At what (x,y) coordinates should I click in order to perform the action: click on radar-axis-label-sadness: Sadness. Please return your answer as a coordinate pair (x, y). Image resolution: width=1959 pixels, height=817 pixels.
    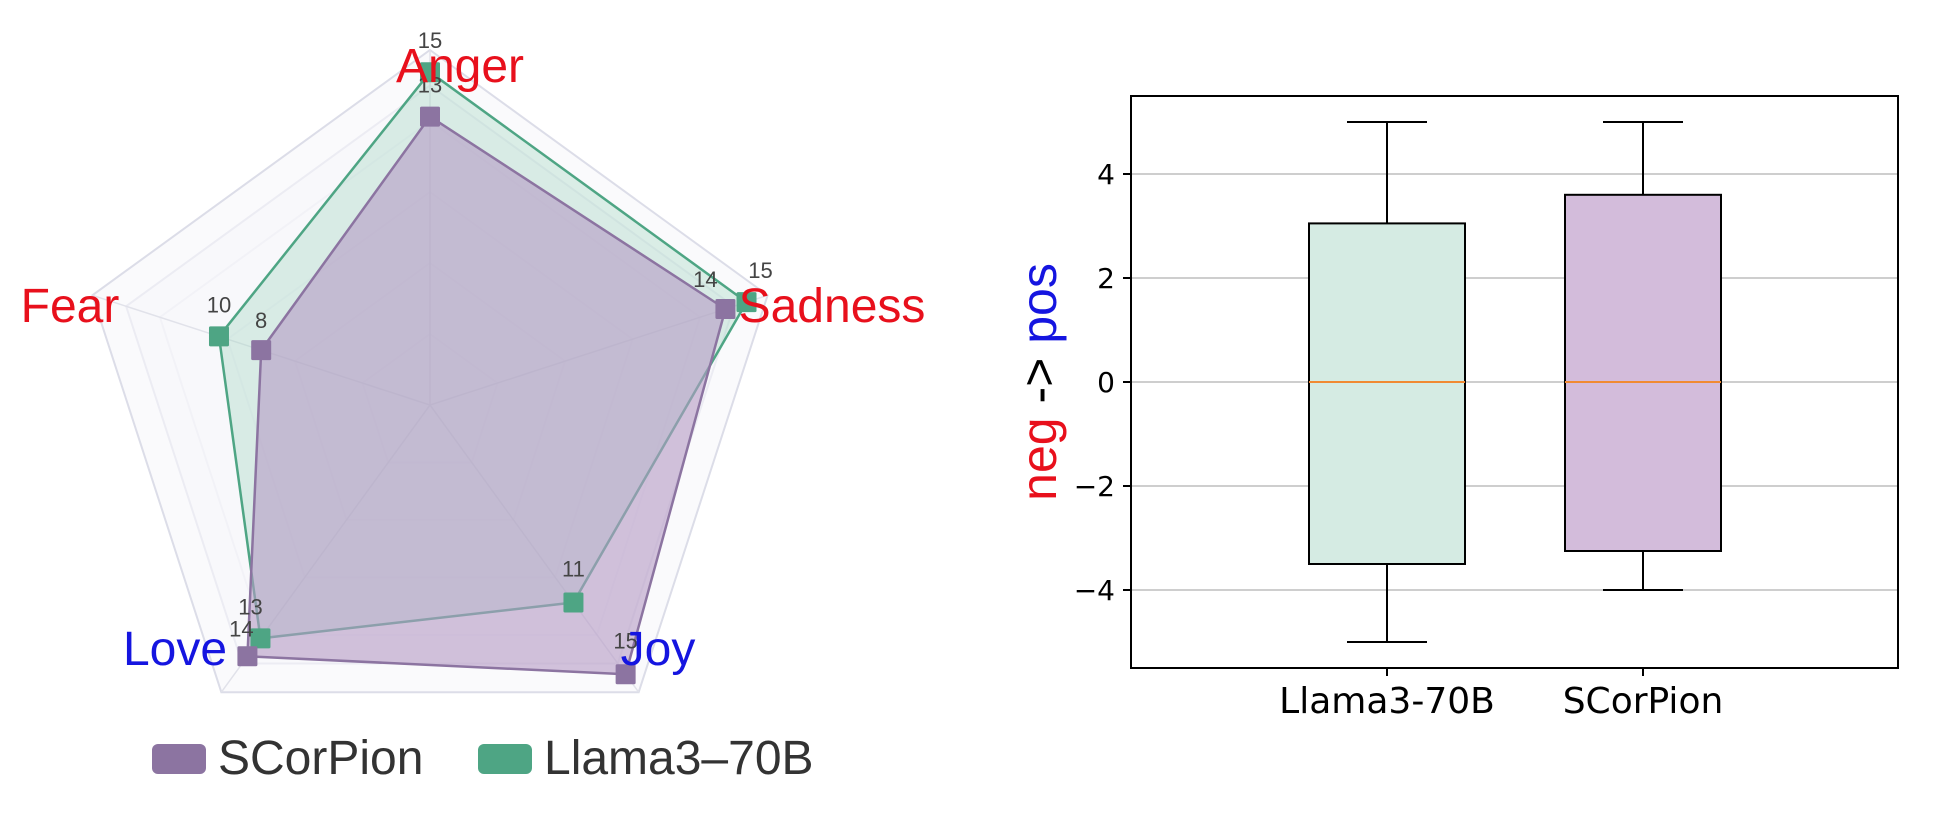
    Looking at the image, I should click on (832, 306).